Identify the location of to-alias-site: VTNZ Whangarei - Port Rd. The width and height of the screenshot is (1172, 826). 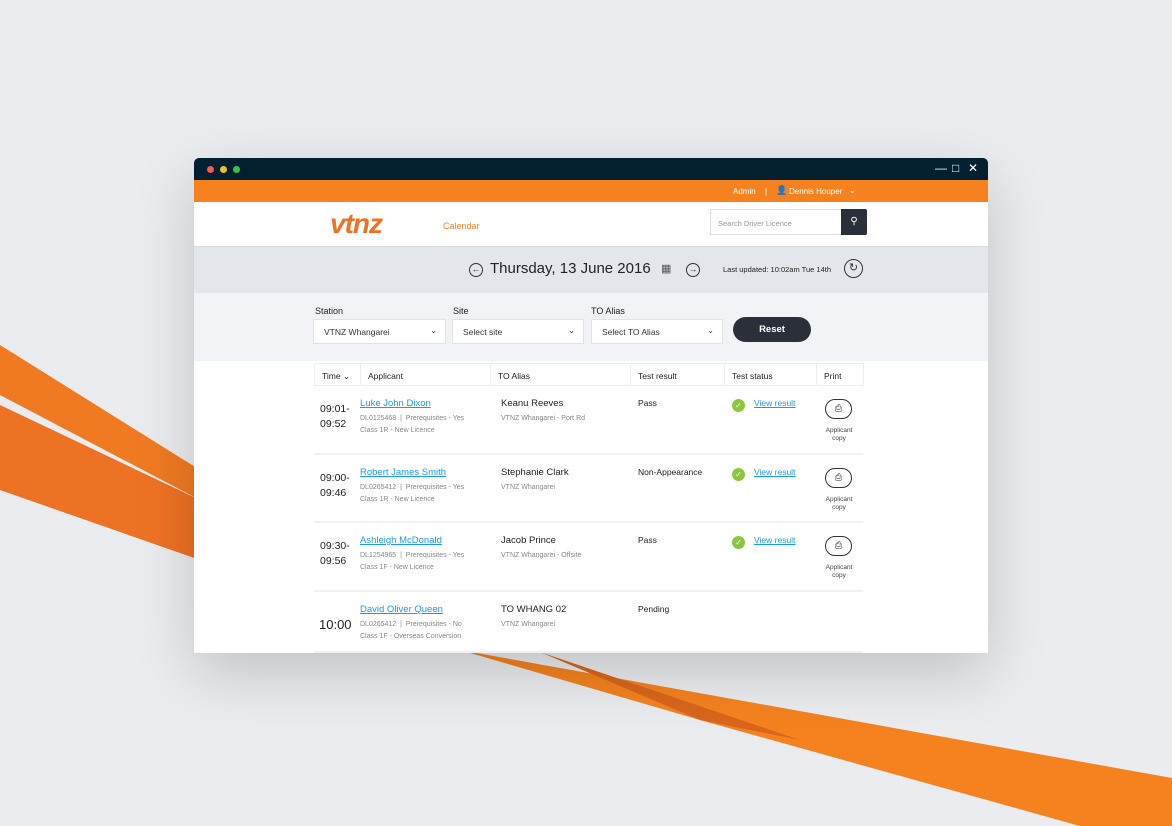
(543, 418).